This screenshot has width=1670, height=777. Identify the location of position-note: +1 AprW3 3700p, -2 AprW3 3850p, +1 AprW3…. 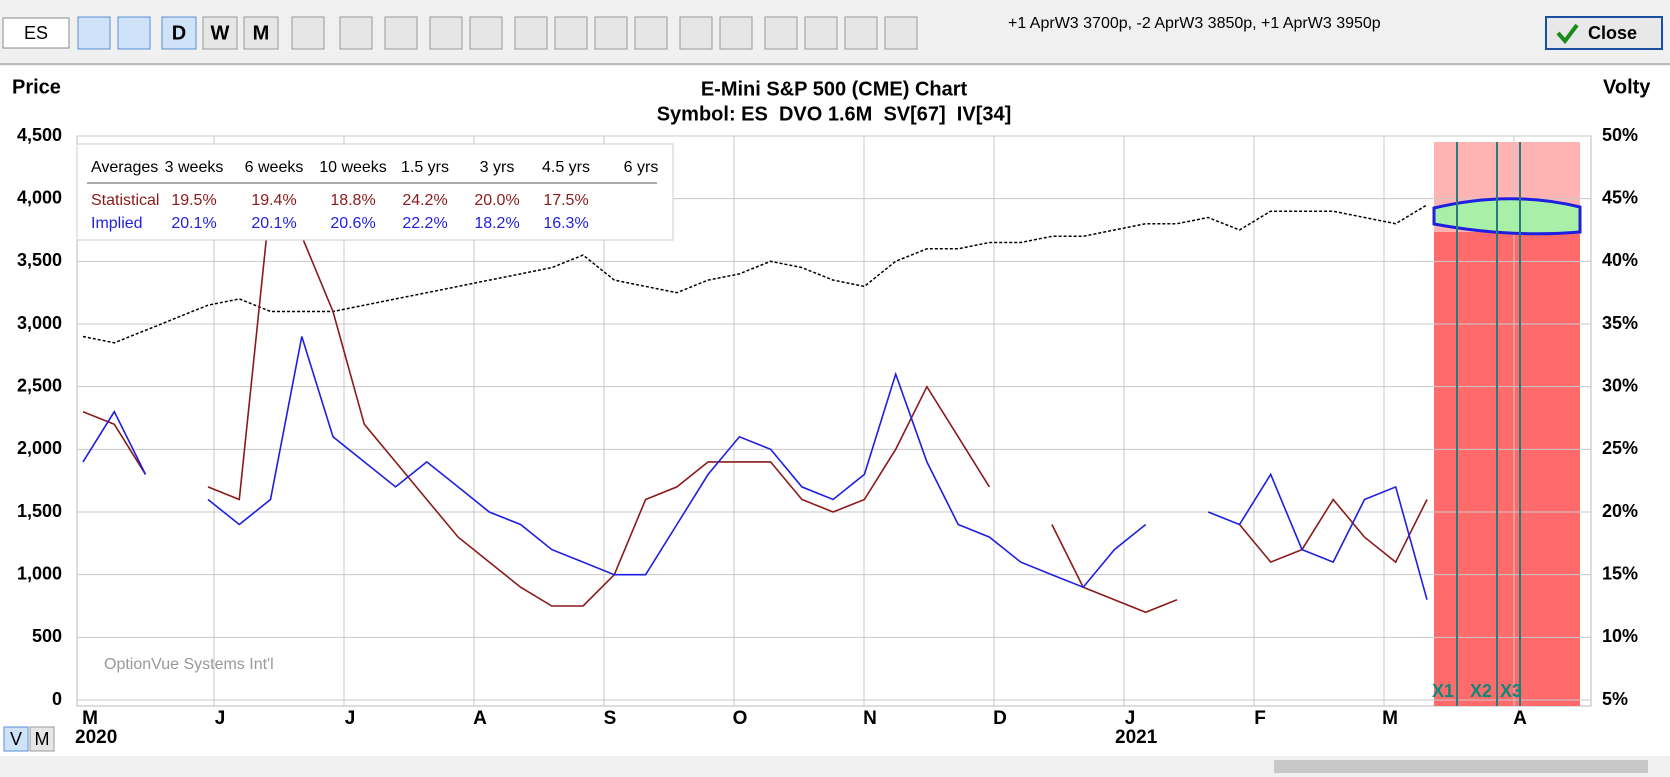
(1194, 23).